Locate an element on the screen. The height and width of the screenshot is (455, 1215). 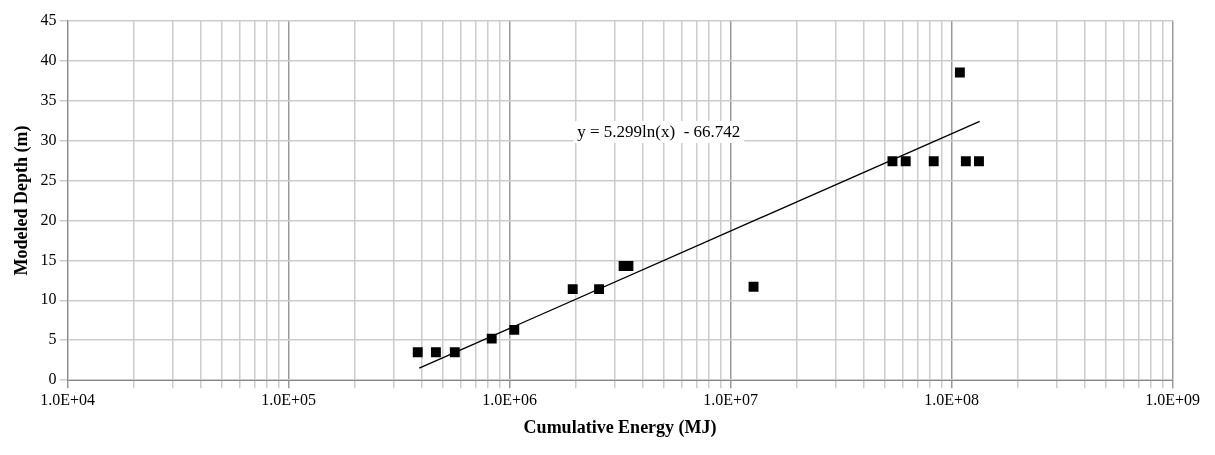
y-tick-label: 0 is located at coordinates (52, 379).